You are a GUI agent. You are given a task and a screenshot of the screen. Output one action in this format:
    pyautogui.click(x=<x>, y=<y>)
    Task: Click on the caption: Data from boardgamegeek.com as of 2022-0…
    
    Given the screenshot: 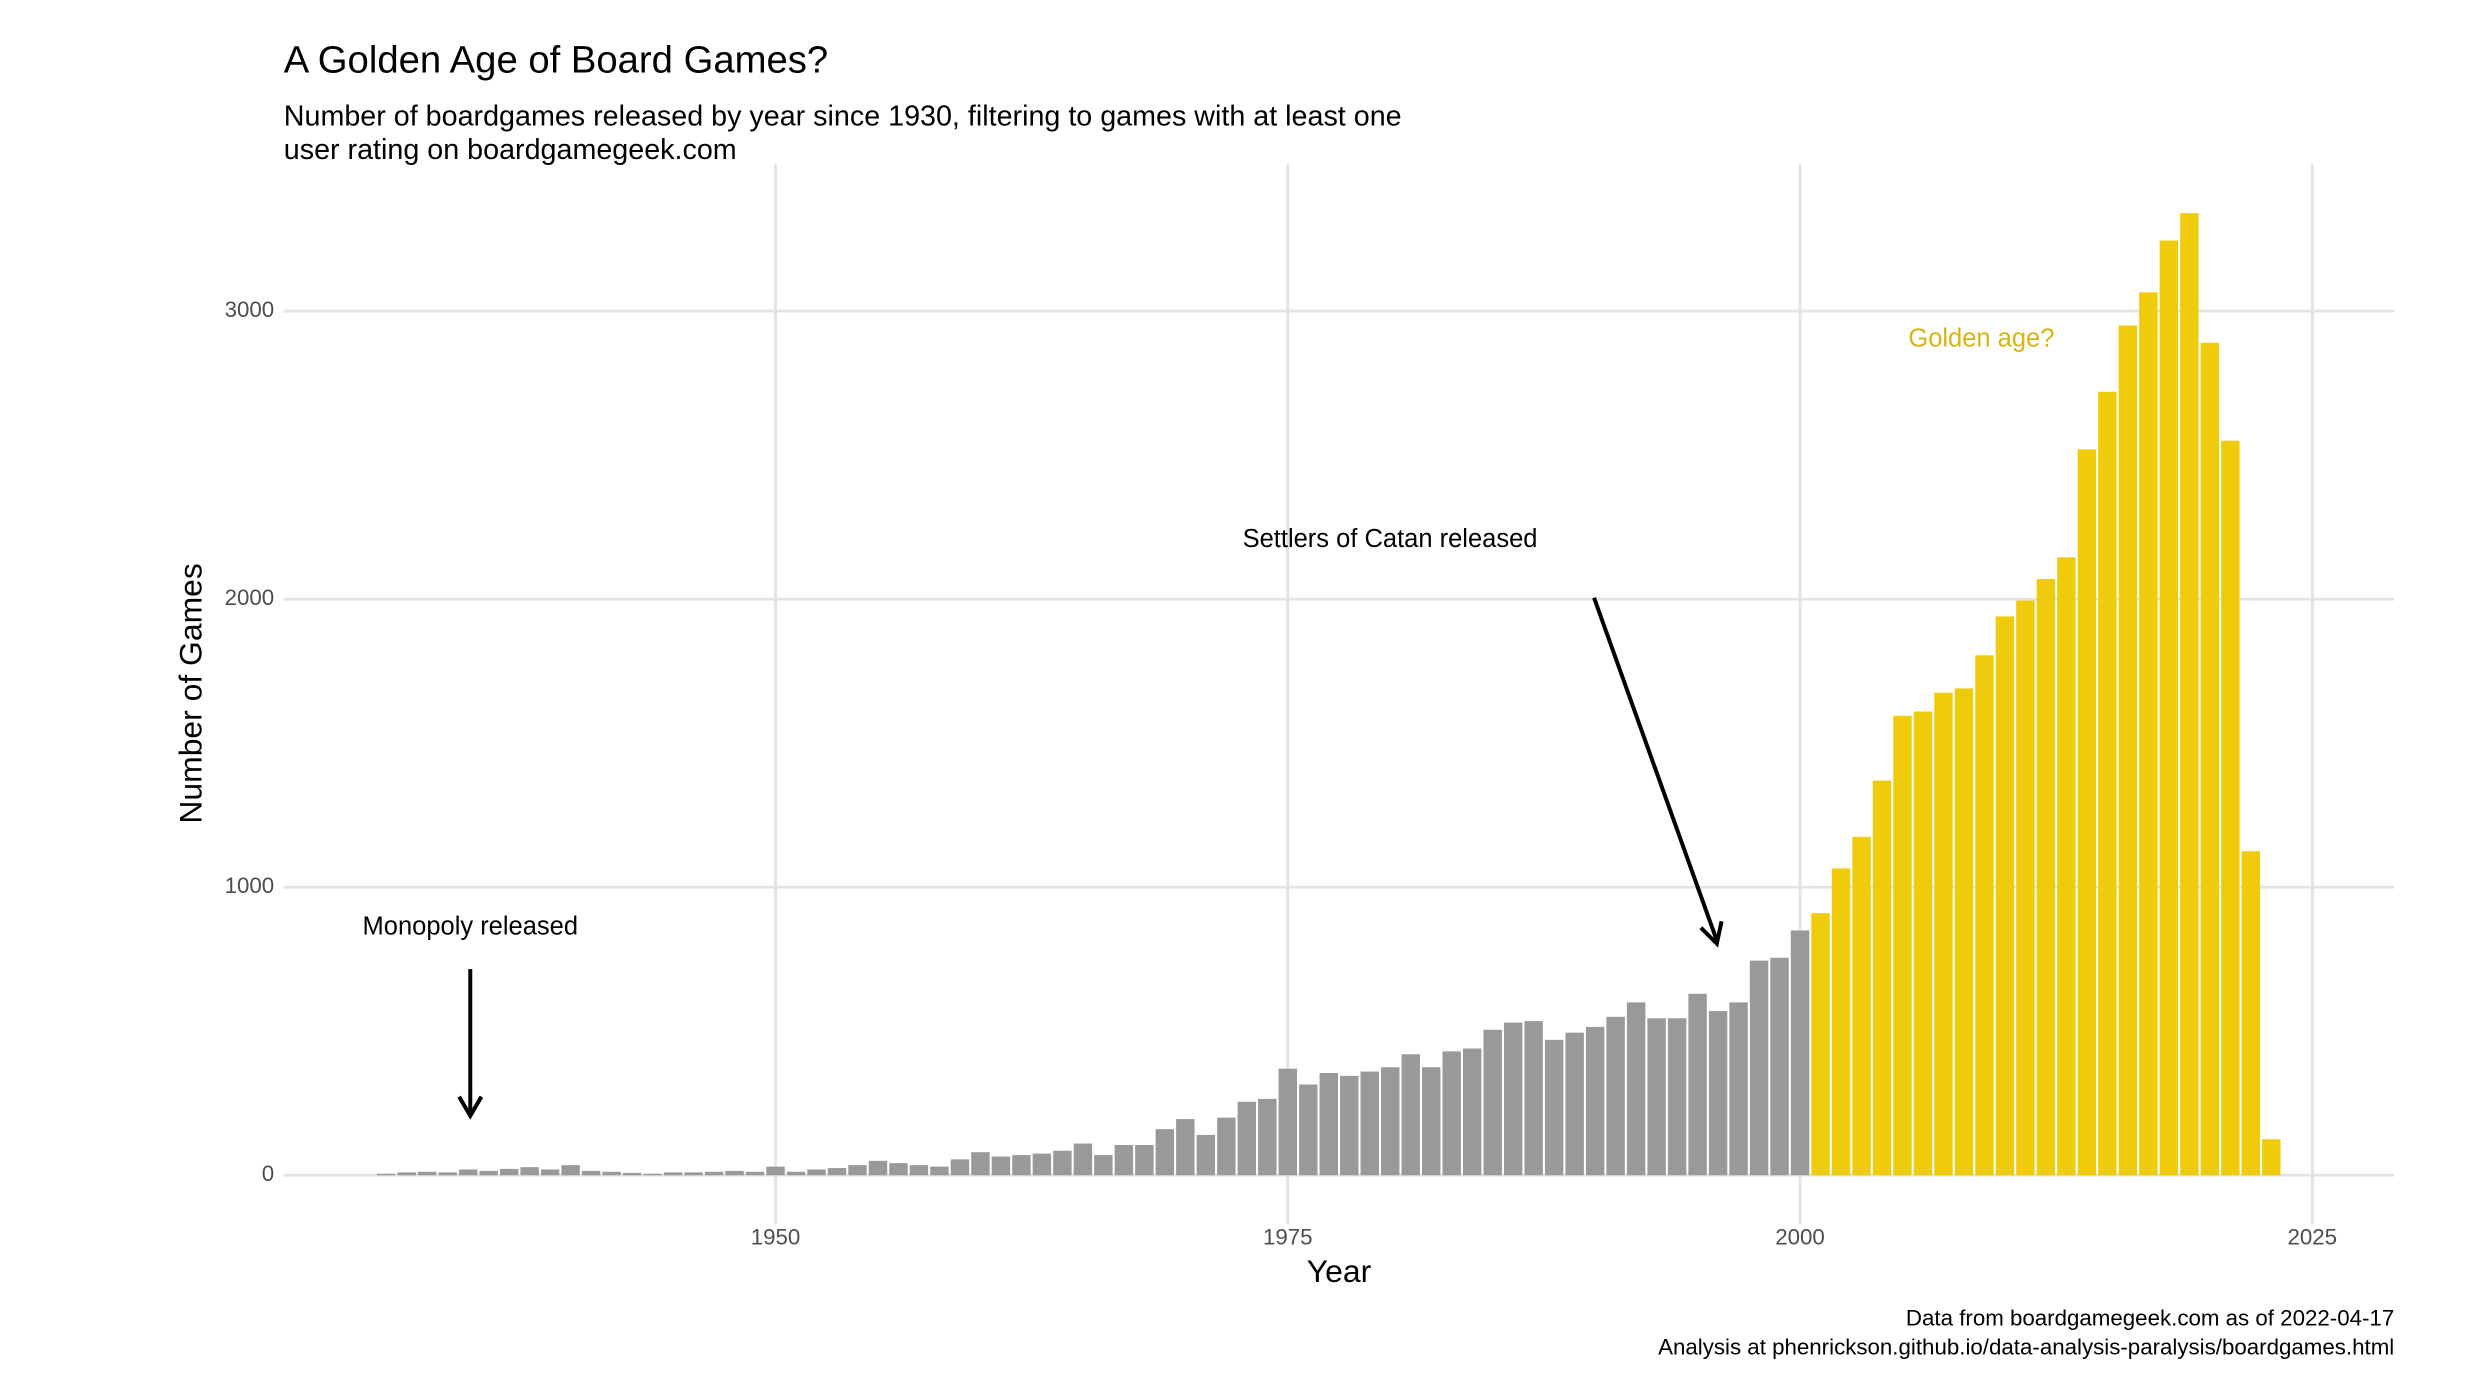 What is the action you would take?
    pyautogui.click(x=2150, y=1318)
    